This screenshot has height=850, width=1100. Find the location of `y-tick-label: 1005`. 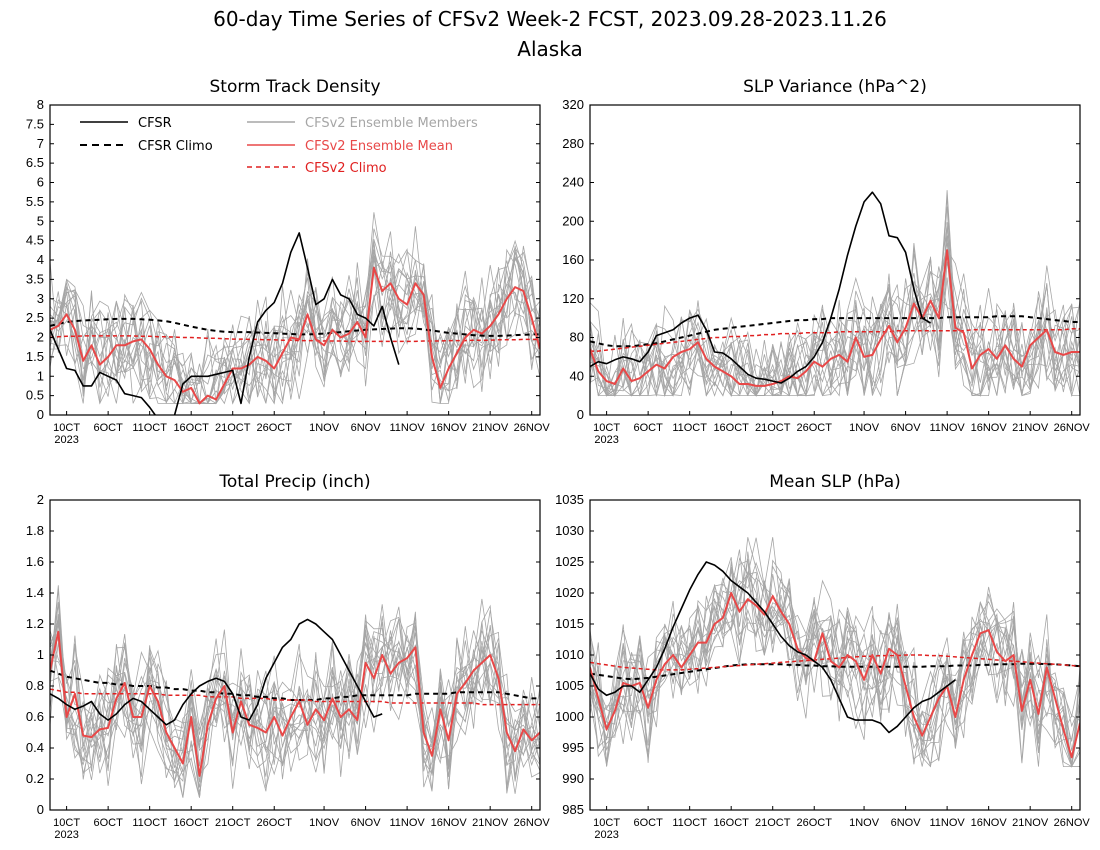

y-tick-label: 1005 is located at coordinates (569, 685).